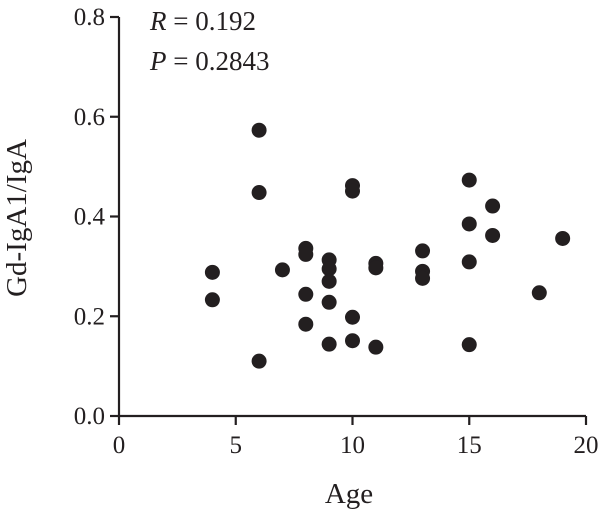 This screenshot has width=600, height=516. I want to click on x-tick-label: 10, so click(352, 445).